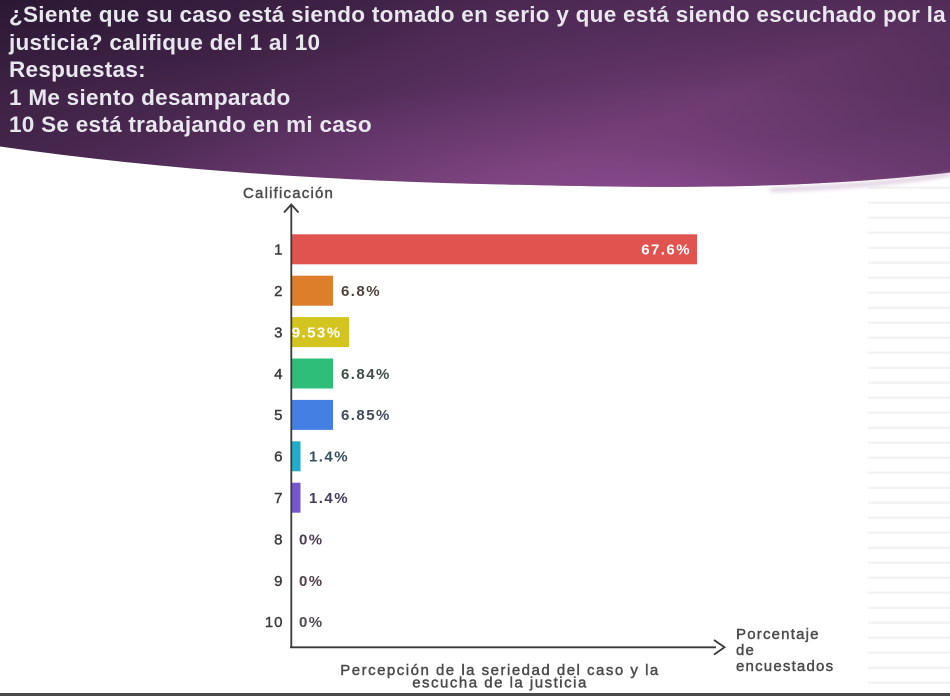 This screenshot has height=700, width=950. Describe the element at coordinates (366, 415) in the screenshot. I see `svg-text: 6.85%` at that location.